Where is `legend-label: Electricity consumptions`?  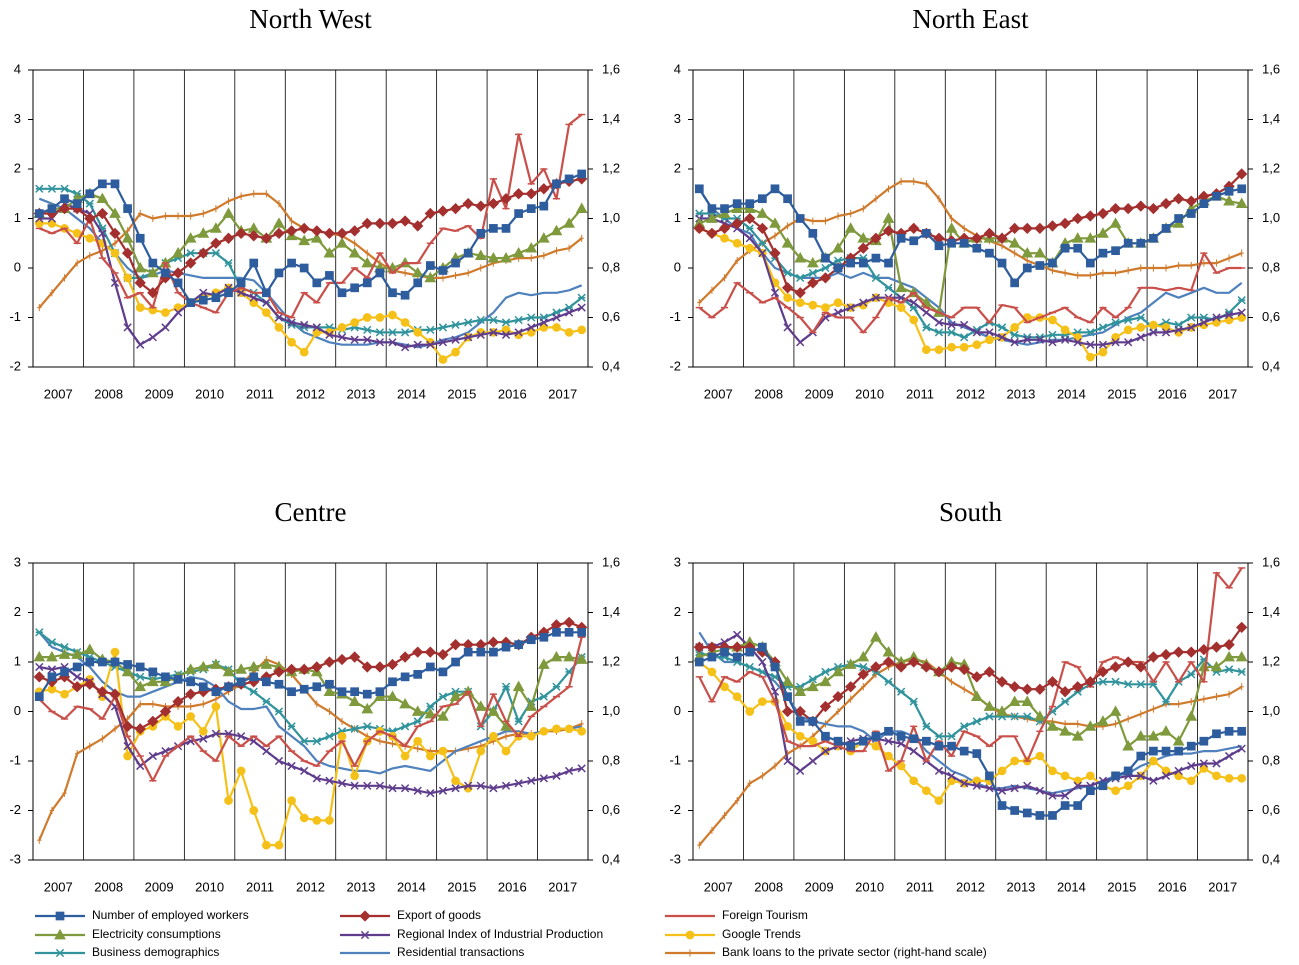
legend-label: Electricity consumptions is located at coordinates (156, 934).